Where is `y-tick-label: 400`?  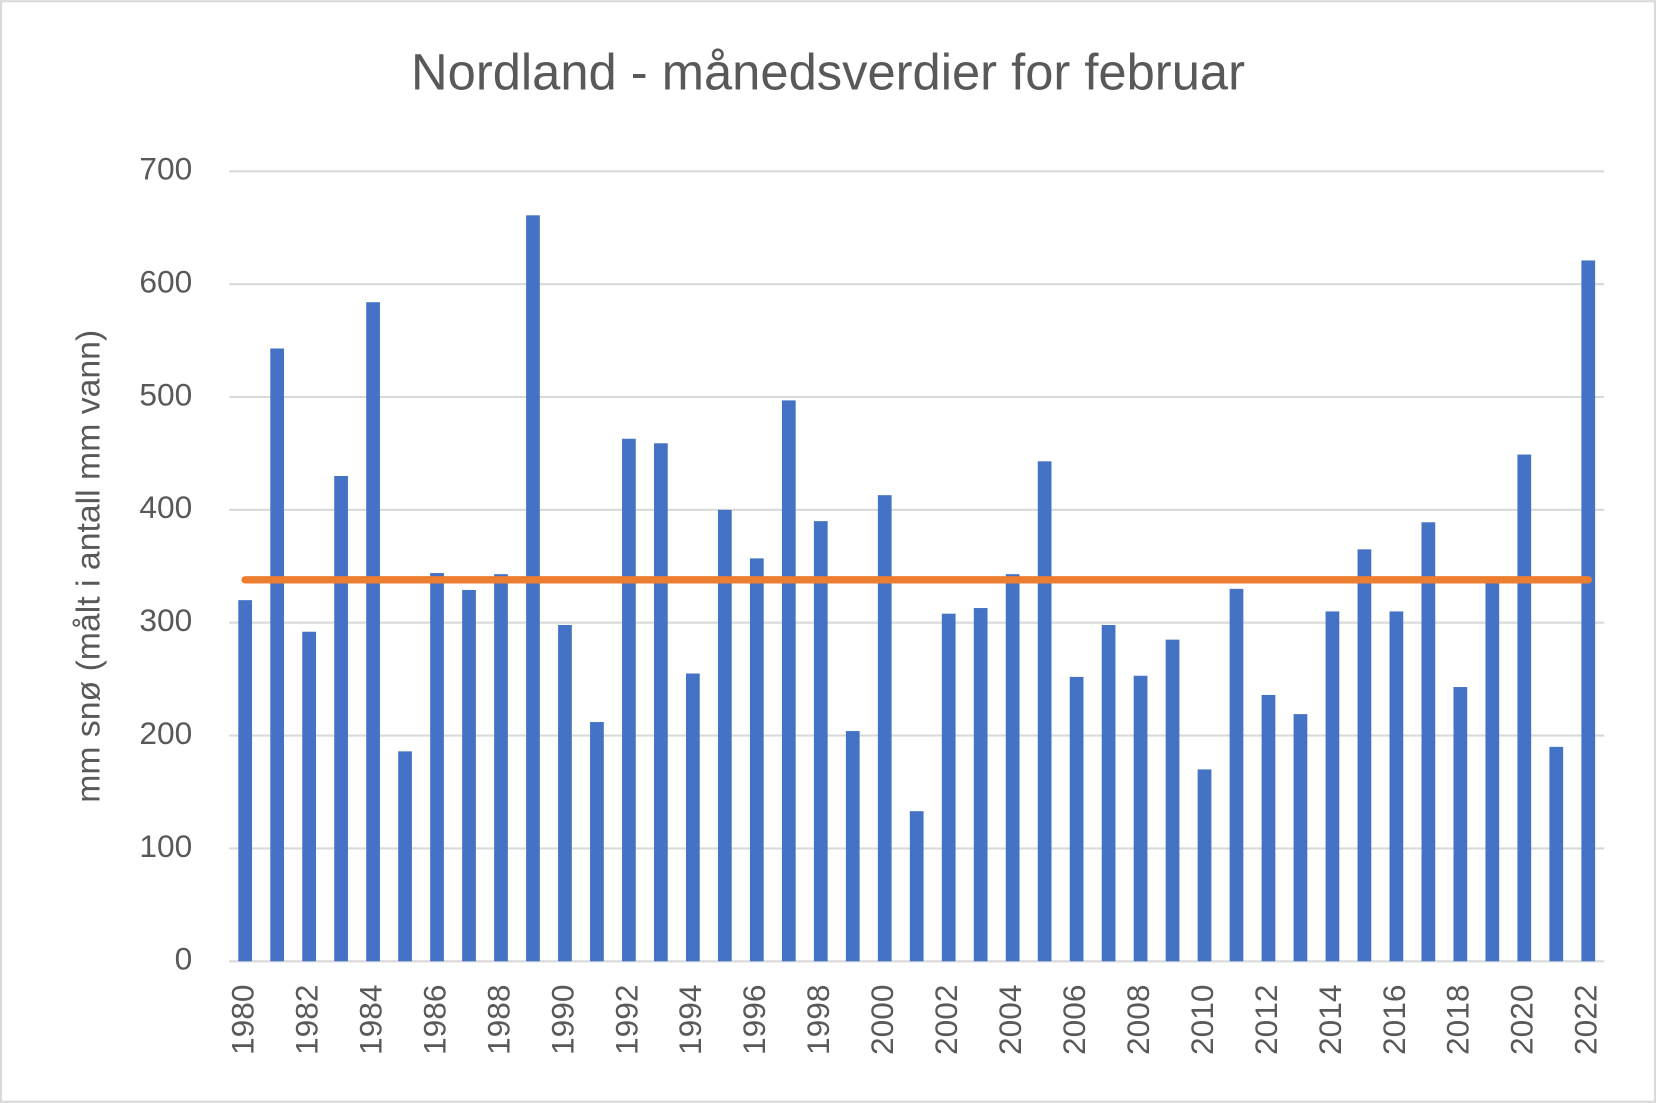 y-tick-label: 400 is located at coordinates (165, 507).